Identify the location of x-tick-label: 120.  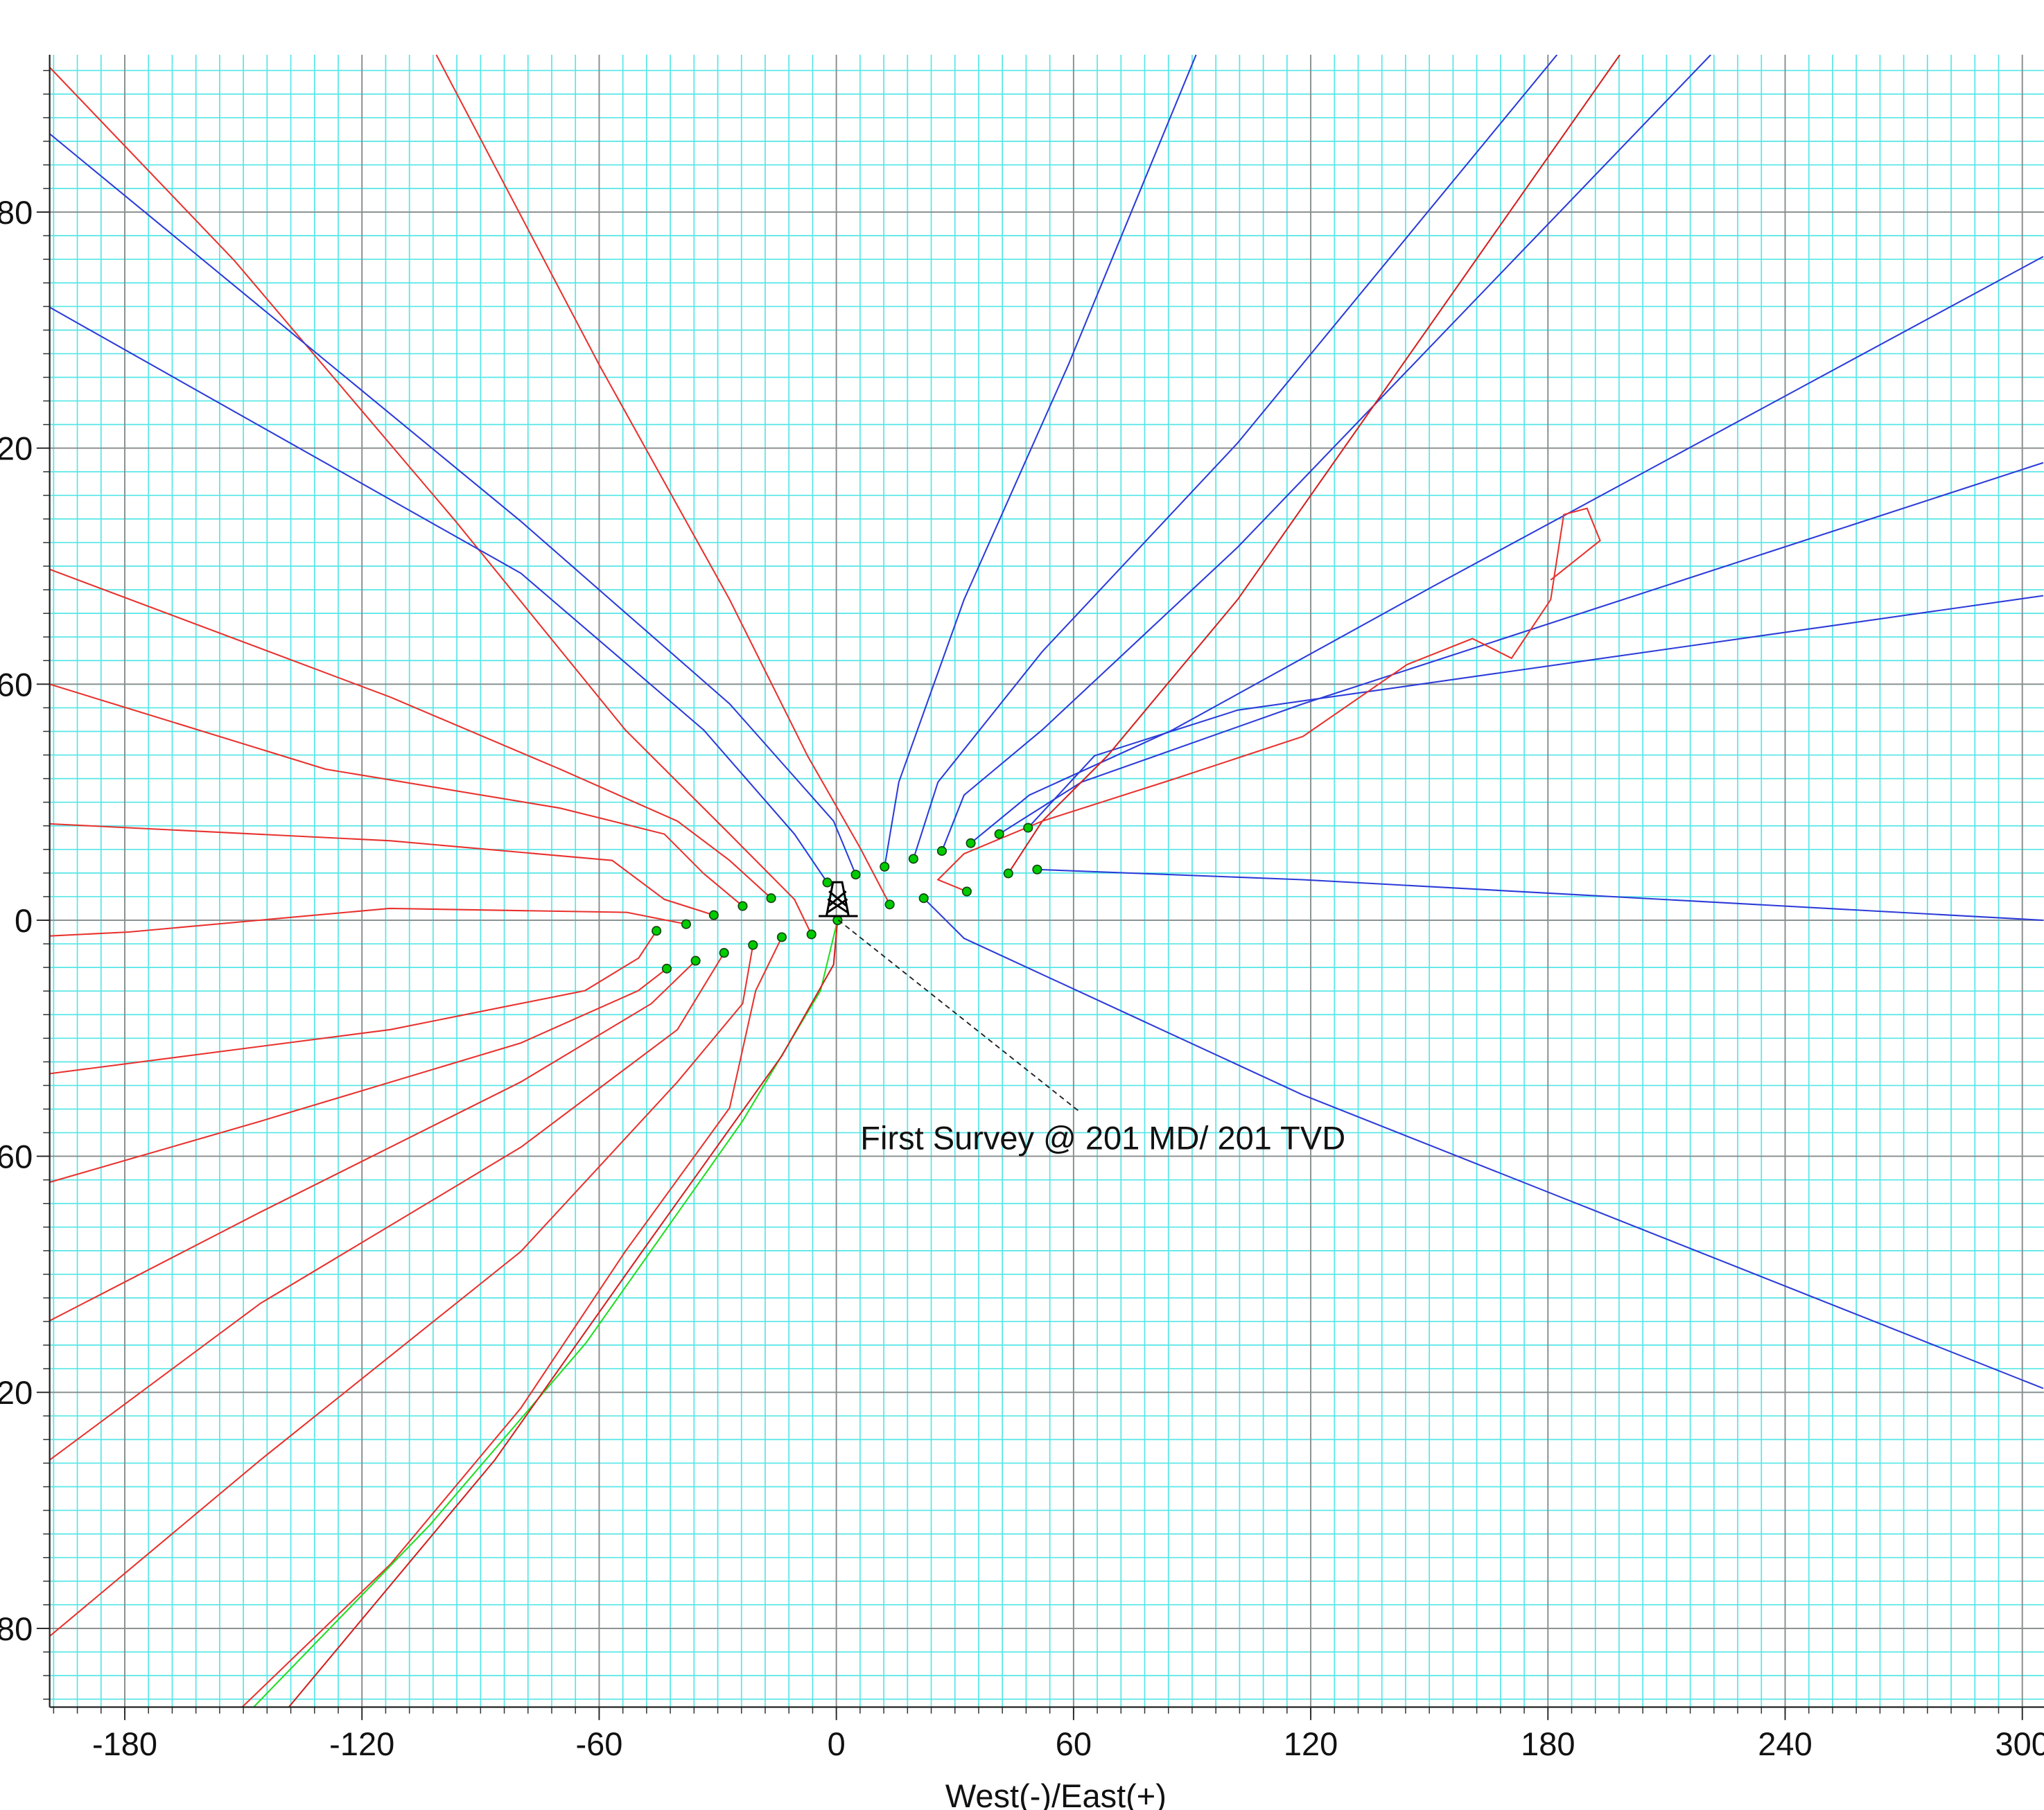
(1311, 1743).